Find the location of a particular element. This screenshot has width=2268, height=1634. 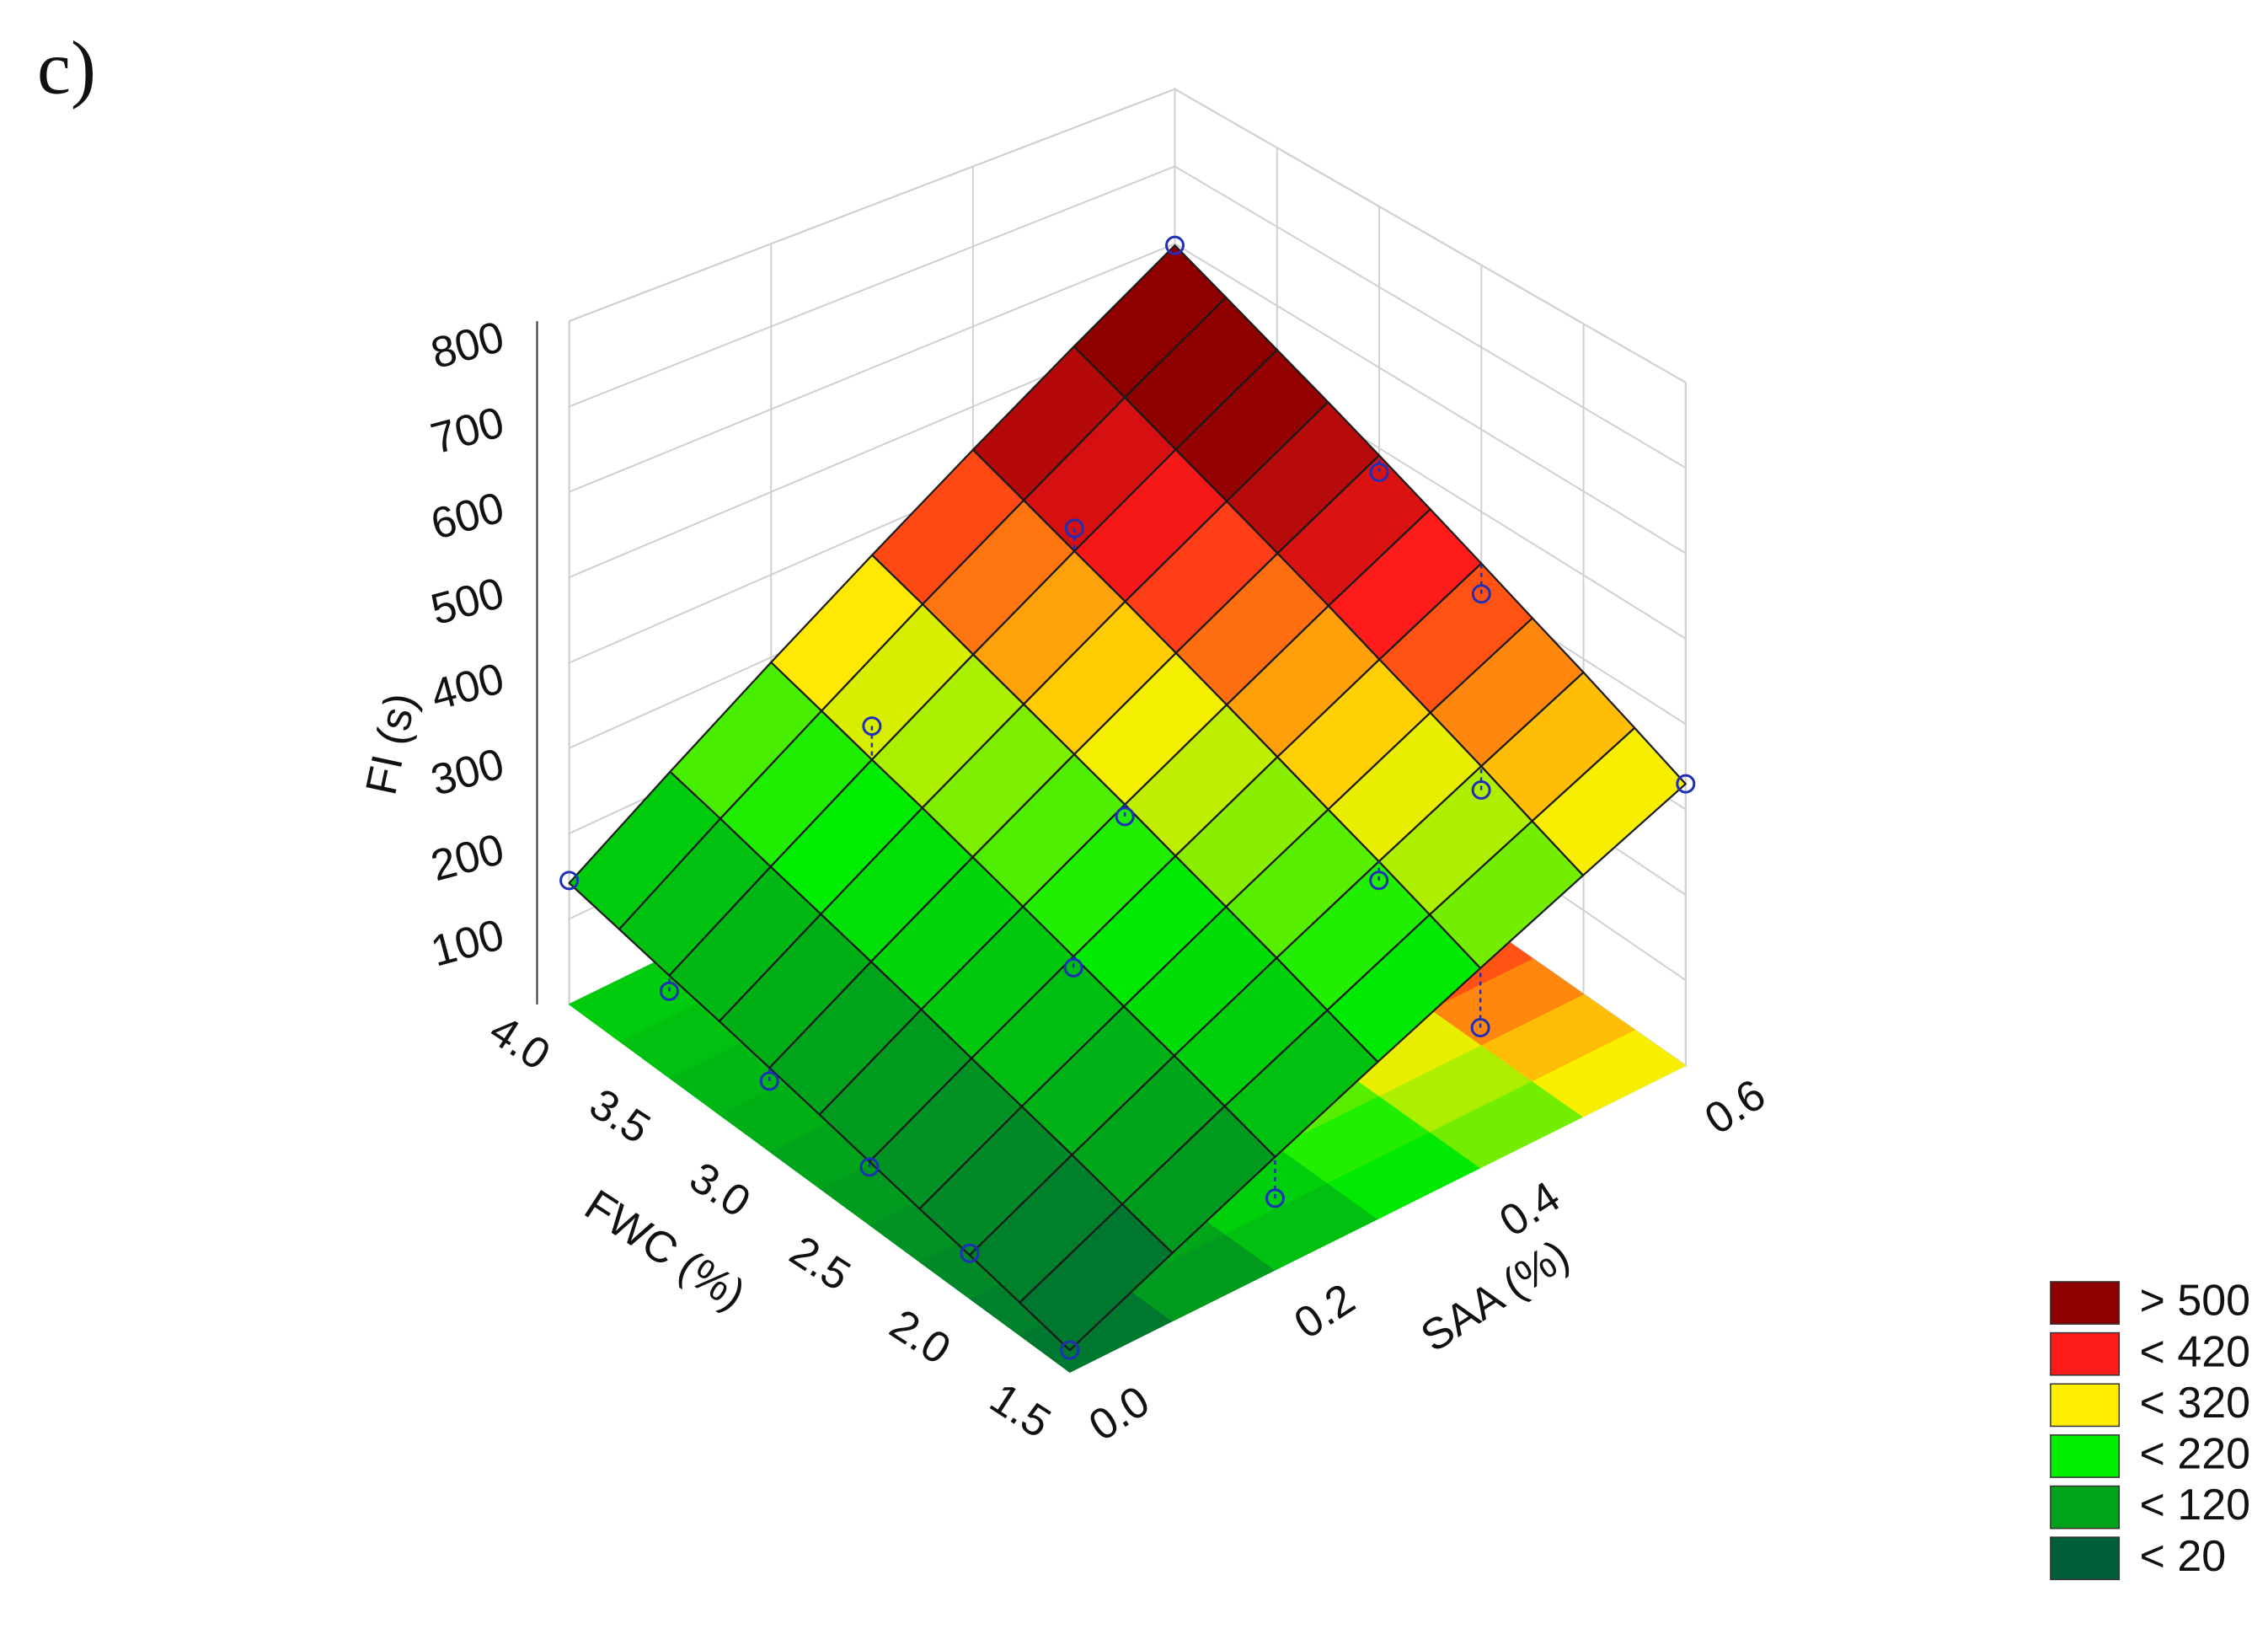

legend-label: < 20 is located at coordinates (2183, 1556).